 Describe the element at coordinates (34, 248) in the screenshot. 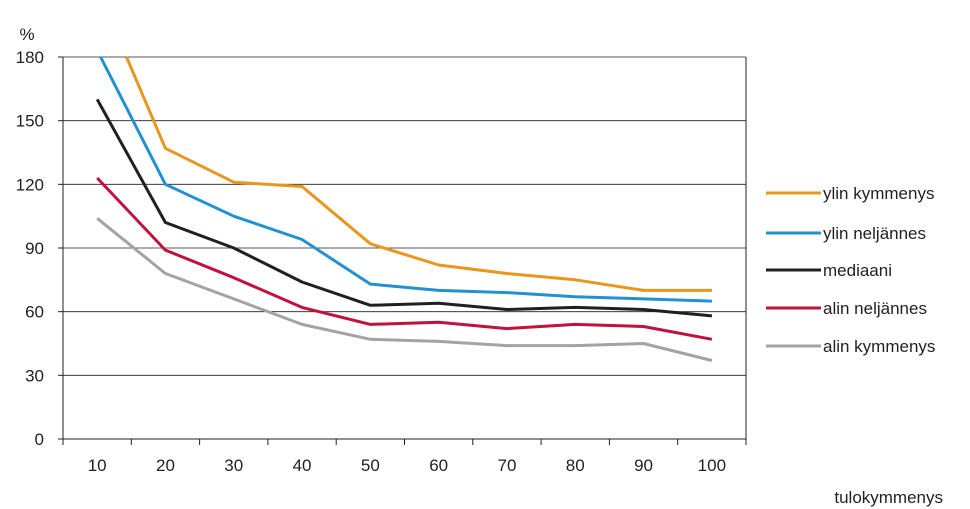

I see `y-tick-label: 90` at that location.